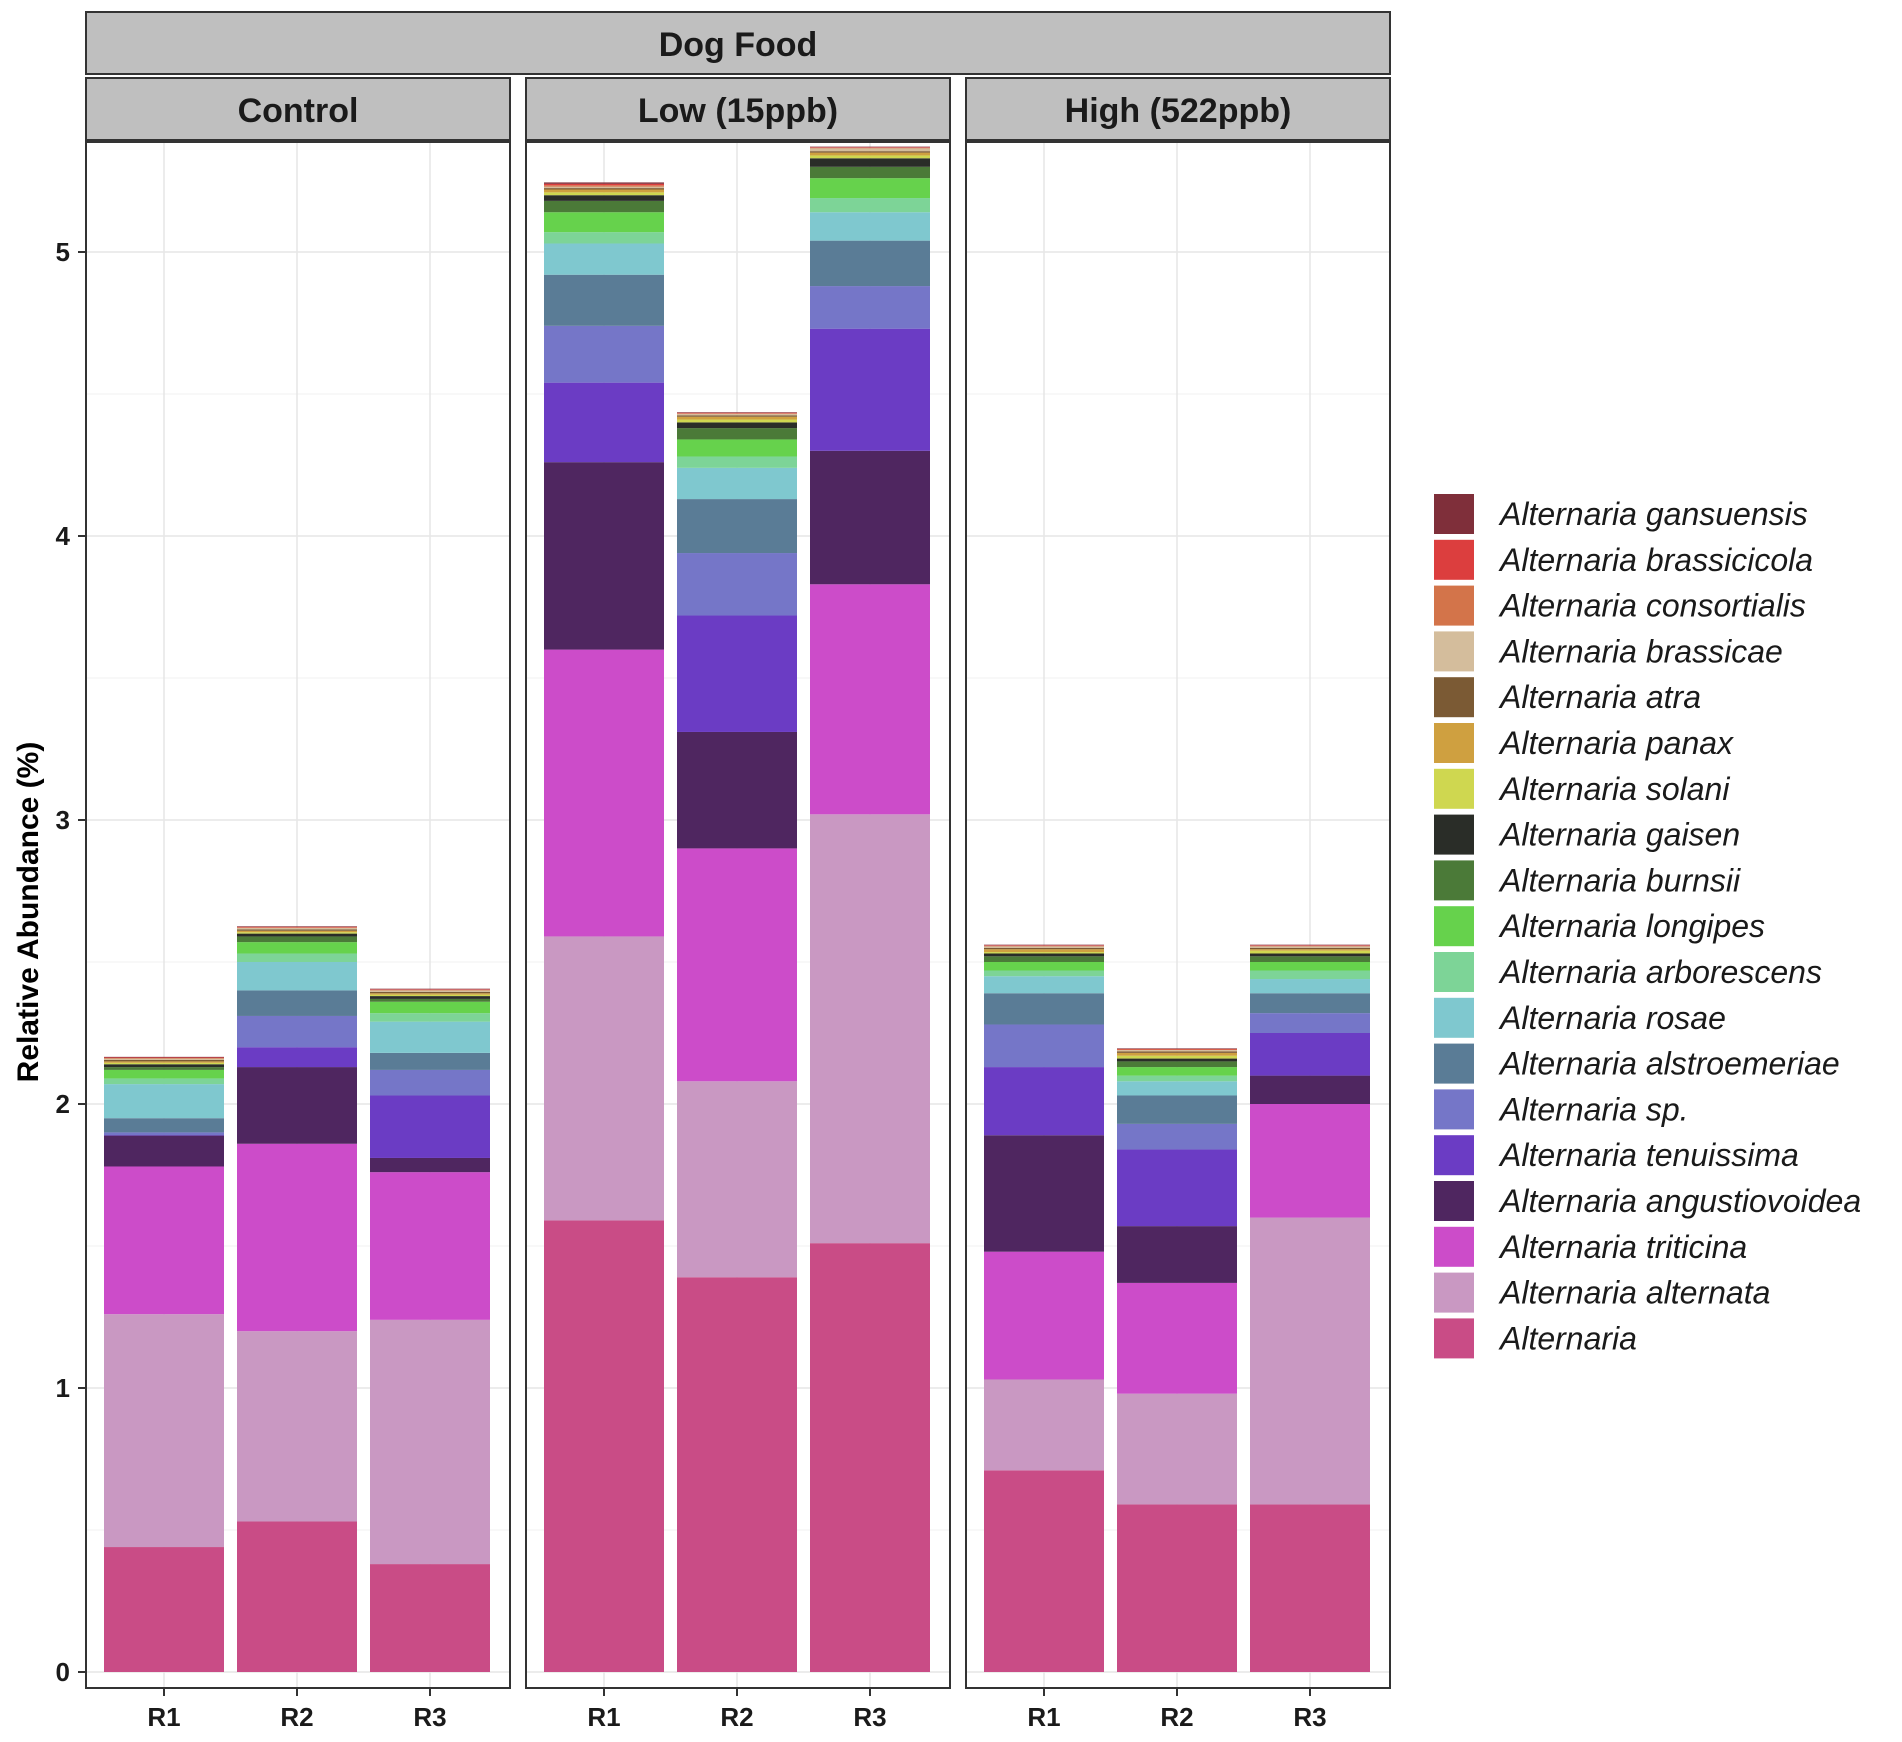 This screenshot has height=1742, width=1902. I want to click on y-tick-label: 0, so click(63, 1672).